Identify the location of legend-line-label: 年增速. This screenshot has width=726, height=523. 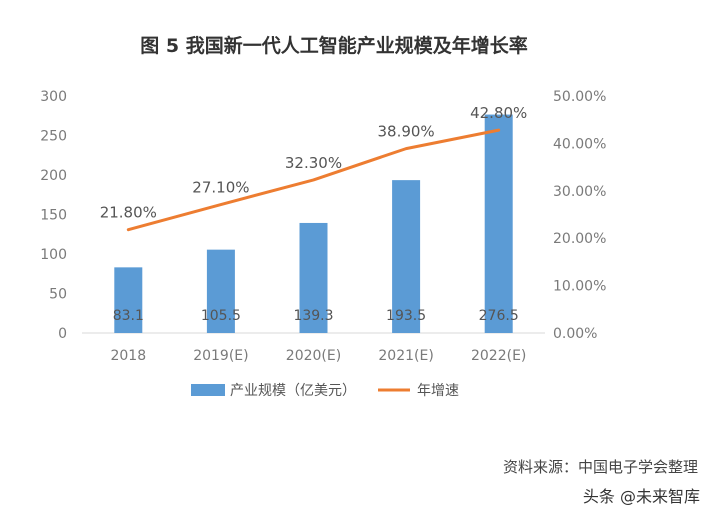
(438, 391).